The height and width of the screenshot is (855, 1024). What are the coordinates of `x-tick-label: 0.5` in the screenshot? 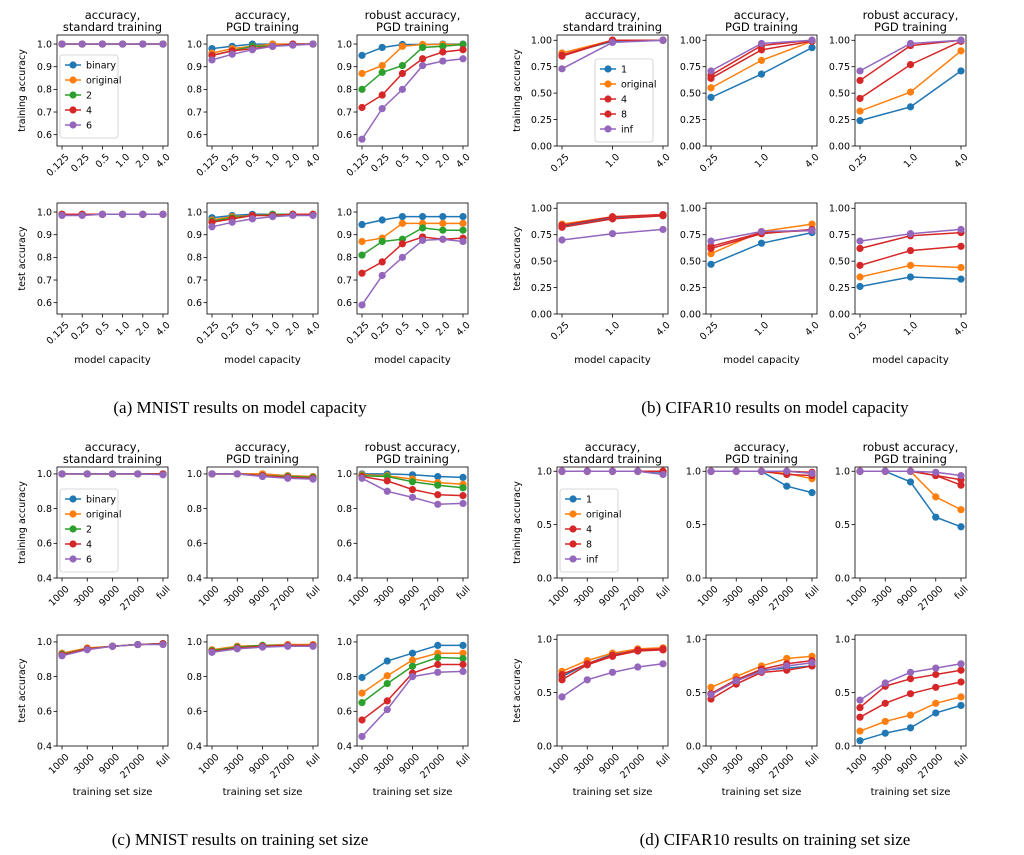 It's located at (103, 329).